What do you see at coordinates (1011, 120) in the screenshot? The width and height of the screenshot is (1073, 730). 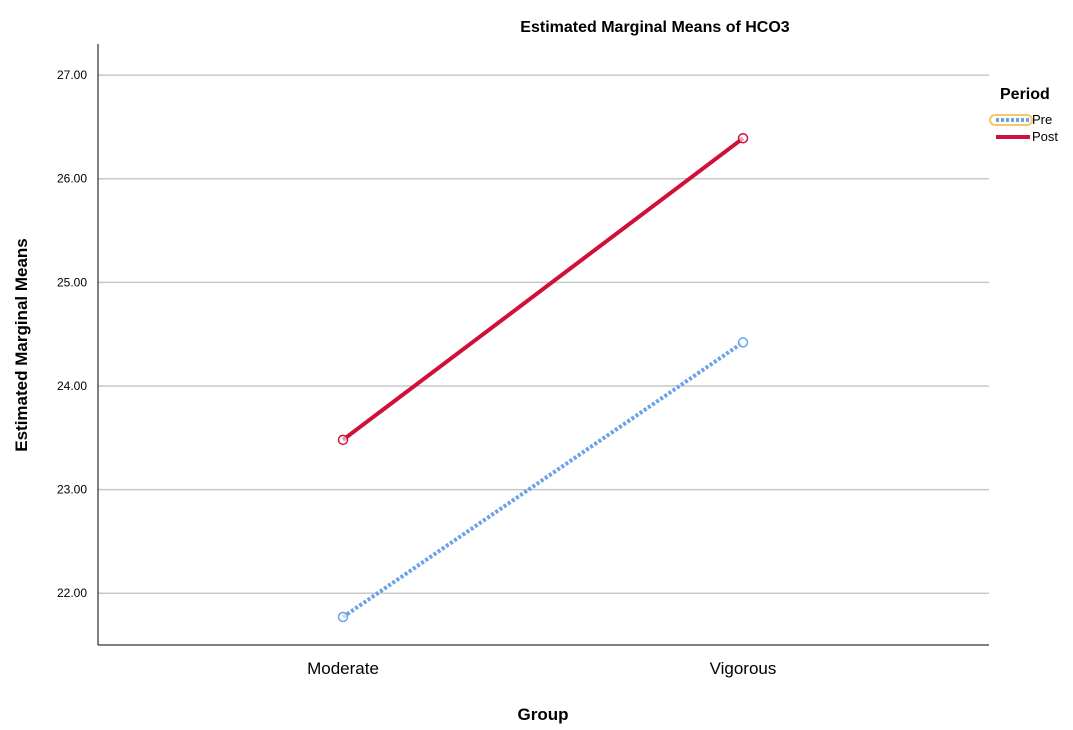 I see `legend-highlight` at bounding box center [1011, 120].